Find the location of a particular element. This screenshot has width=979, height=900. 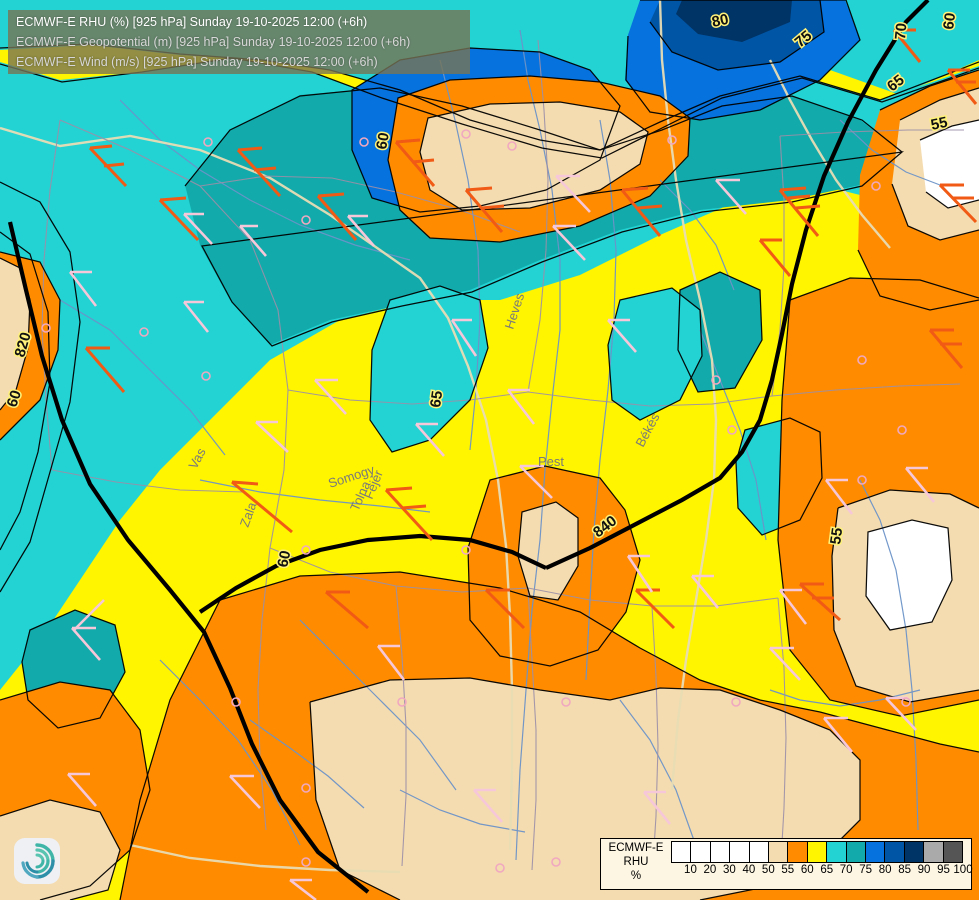

legend-tick-90: 90 is located at coordinates (924, 870).